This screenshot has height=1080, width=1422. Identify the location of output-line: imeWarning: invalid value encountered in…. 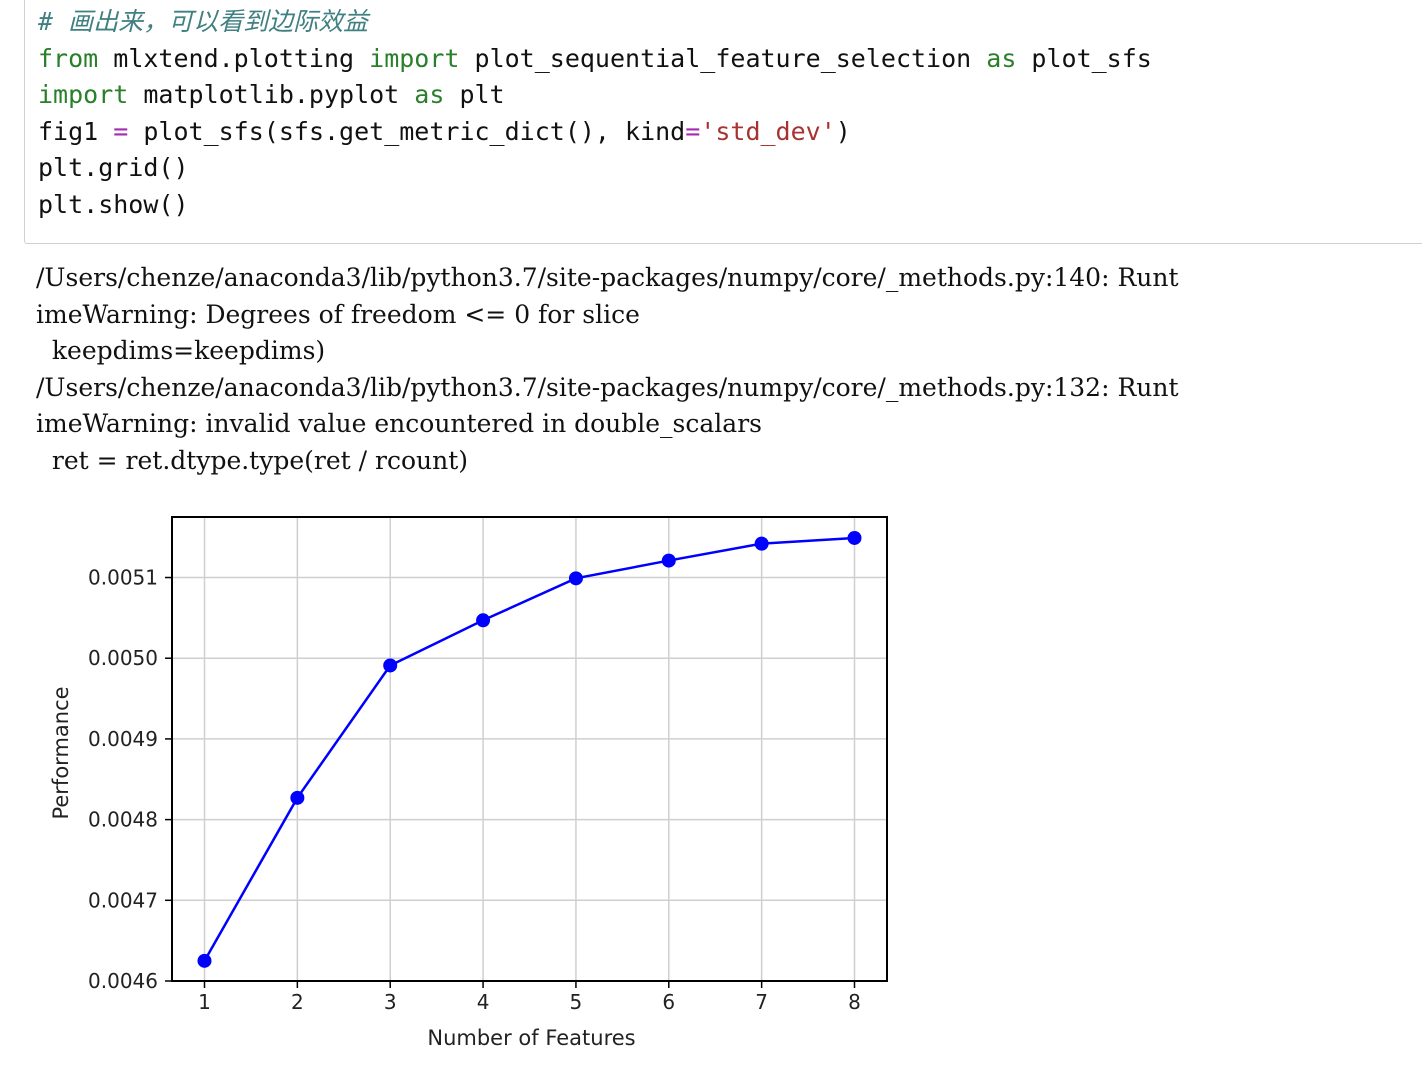
(399, 423).